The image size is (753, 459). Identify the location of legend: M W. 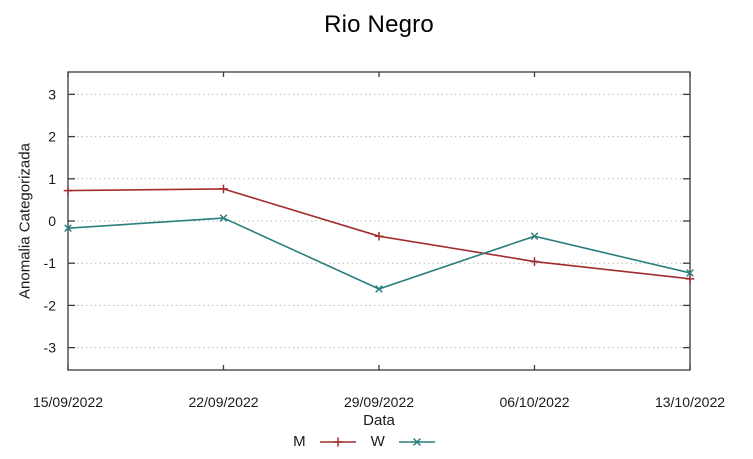
(370, 441).